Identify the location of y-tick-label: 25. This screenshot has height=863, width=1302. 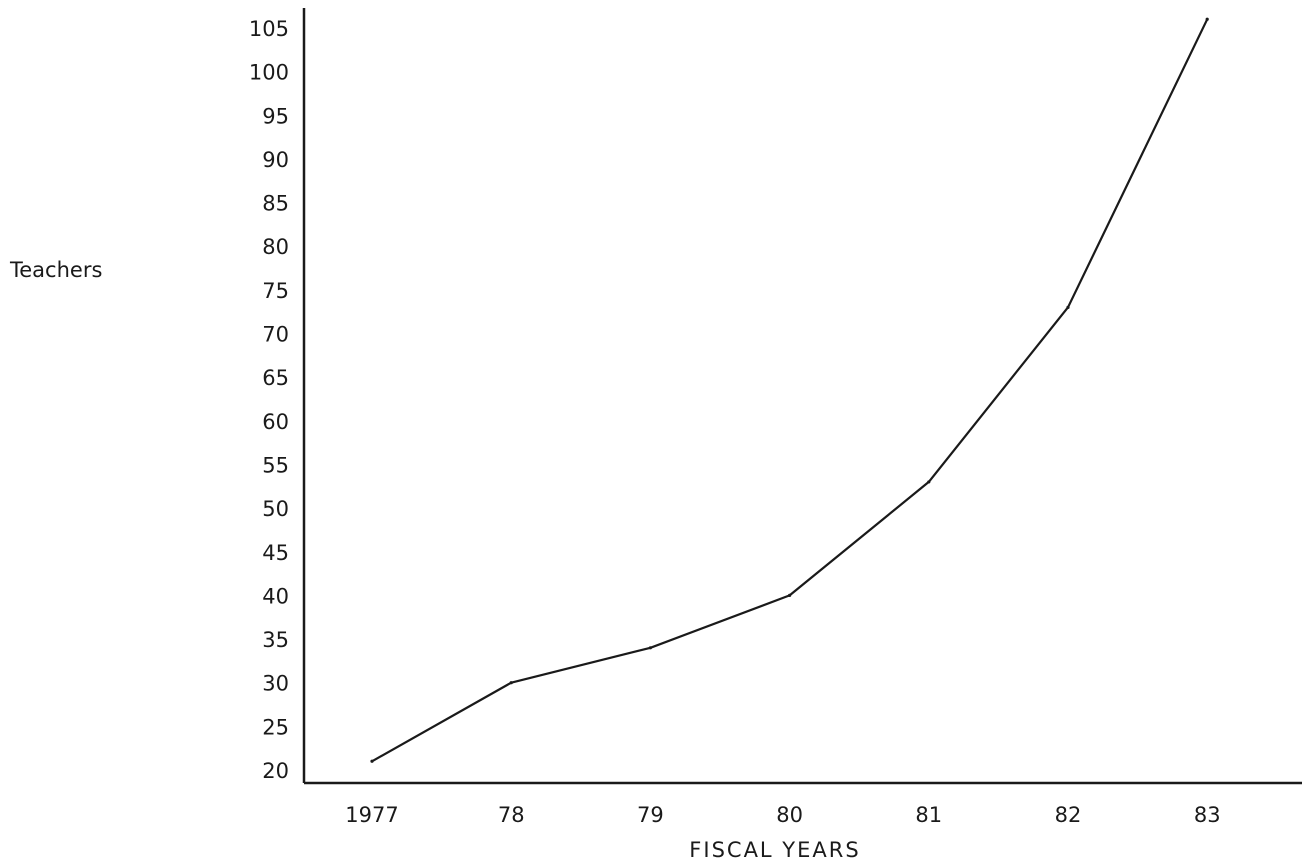
(275, 727).